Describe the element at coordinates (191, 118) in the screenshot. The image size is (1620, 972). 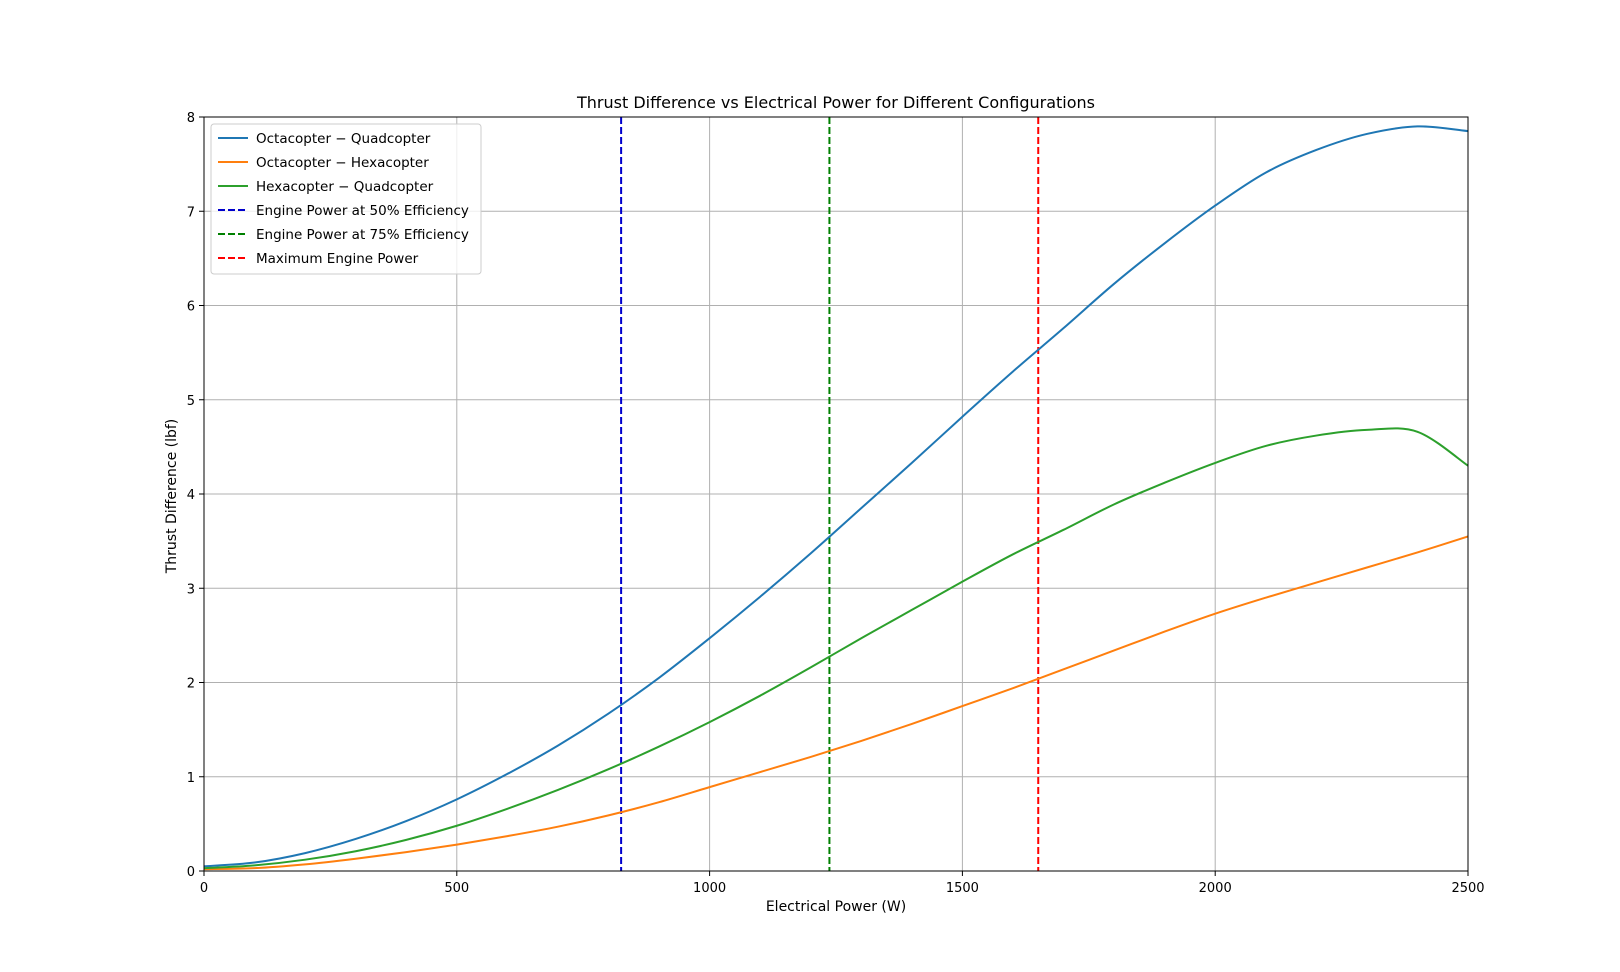
I see `y-tick-label: 8` at that location.